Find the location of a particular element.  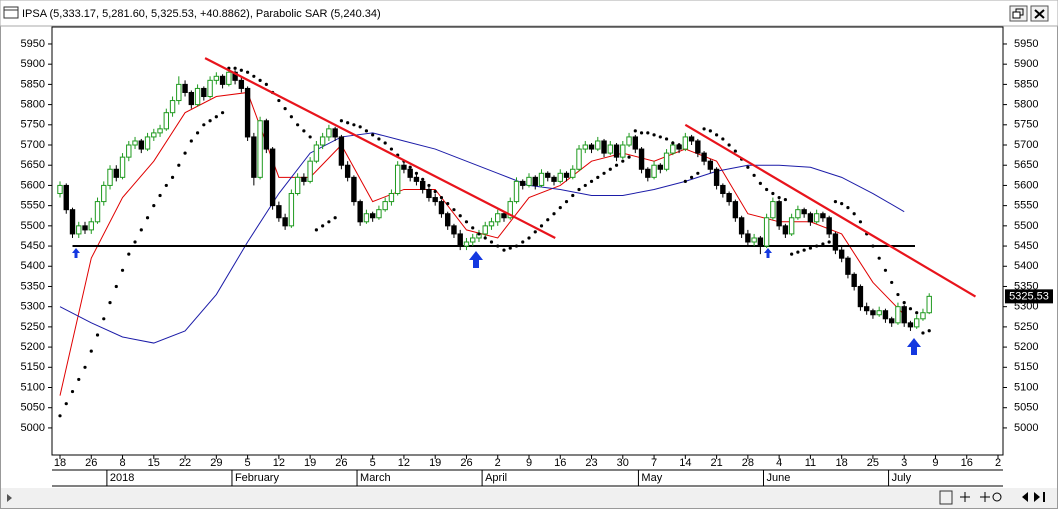

x-tick-label: 15 is located at coordinates (154, 463).